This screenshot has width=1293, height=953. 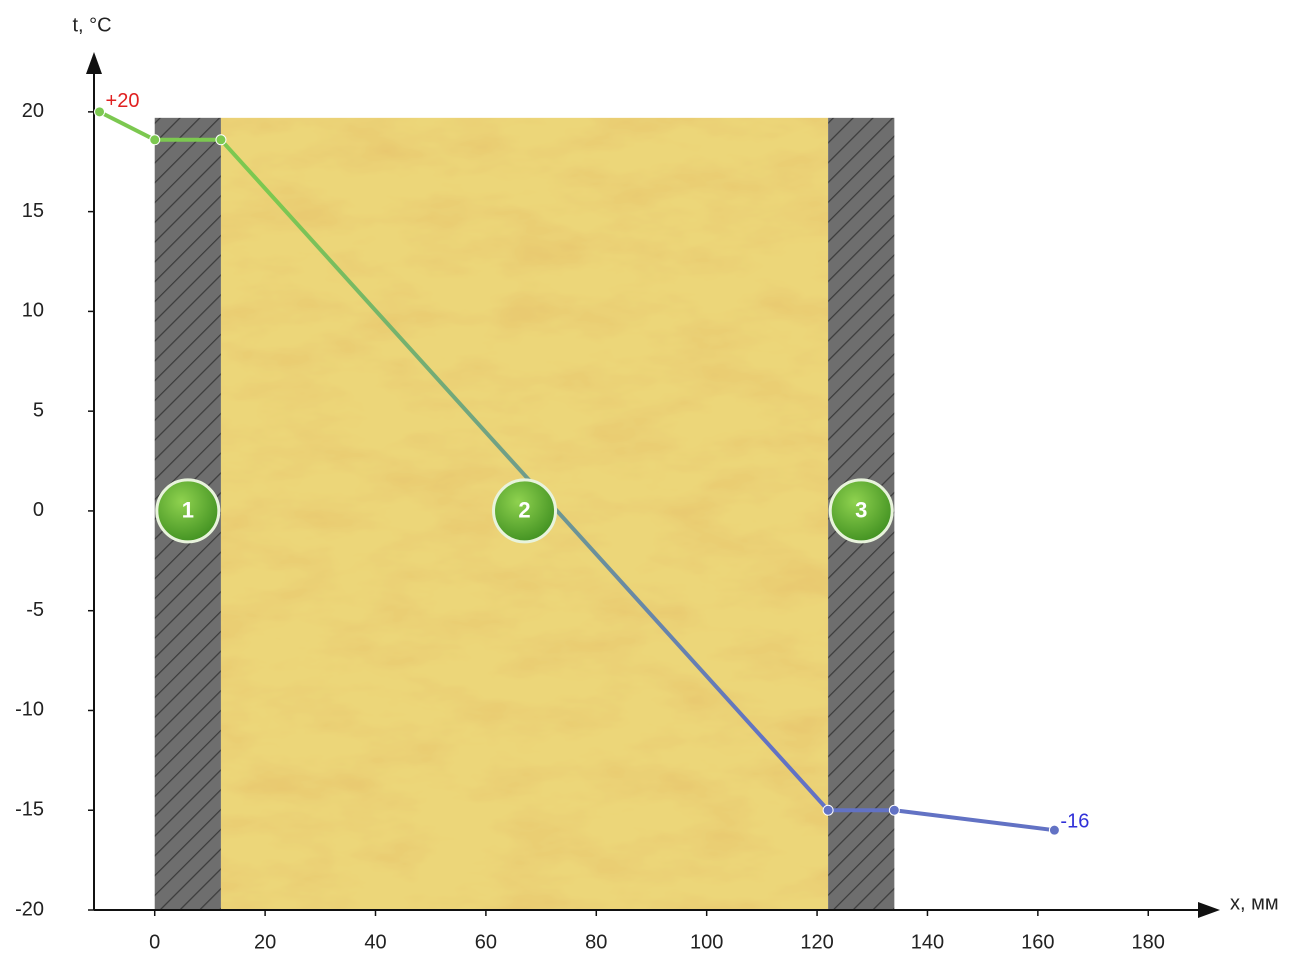 I want to click on x-tick-label: 180, so click(x=1148, y=942).